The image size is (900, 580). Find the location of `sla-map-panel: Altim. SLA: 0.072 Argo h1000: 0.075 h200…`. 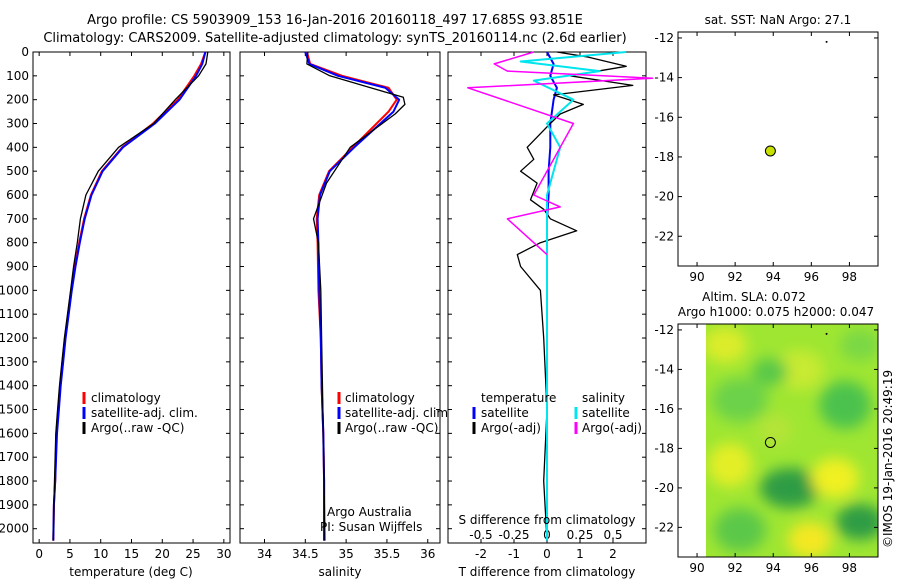

sla-map-panel: Altim. SLA: 0.072 Argo h1000: 0.075 h200… is located at coordinates (766, 432).